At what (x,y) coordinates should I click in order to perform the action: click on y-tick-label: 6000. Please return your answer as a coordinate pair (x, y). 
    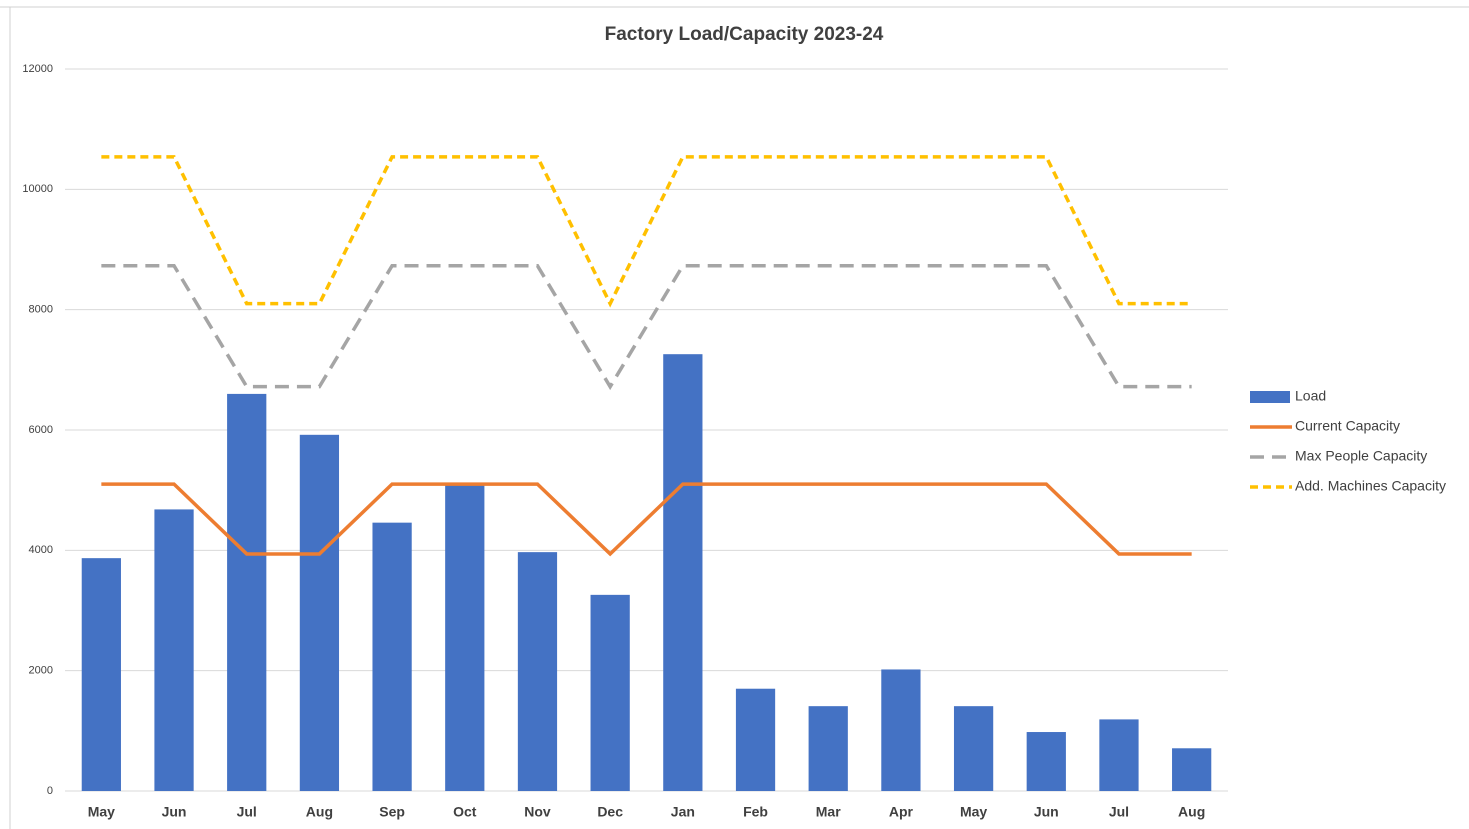
    Looking at the image, I should click on (41, 430).